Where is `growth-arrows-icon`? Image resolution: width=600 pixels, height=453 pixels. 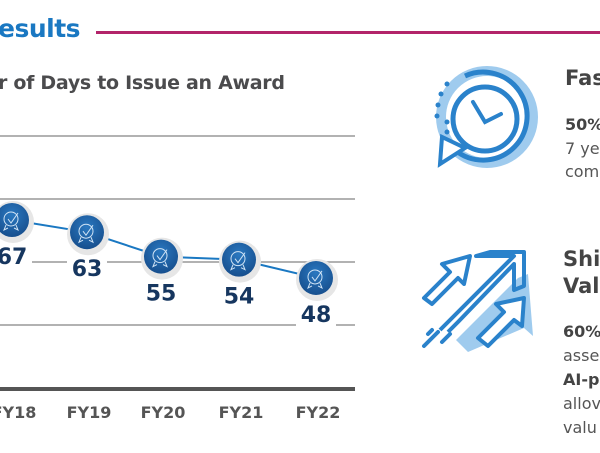
growth-arrows-icon is located at coordinates (477, 301).